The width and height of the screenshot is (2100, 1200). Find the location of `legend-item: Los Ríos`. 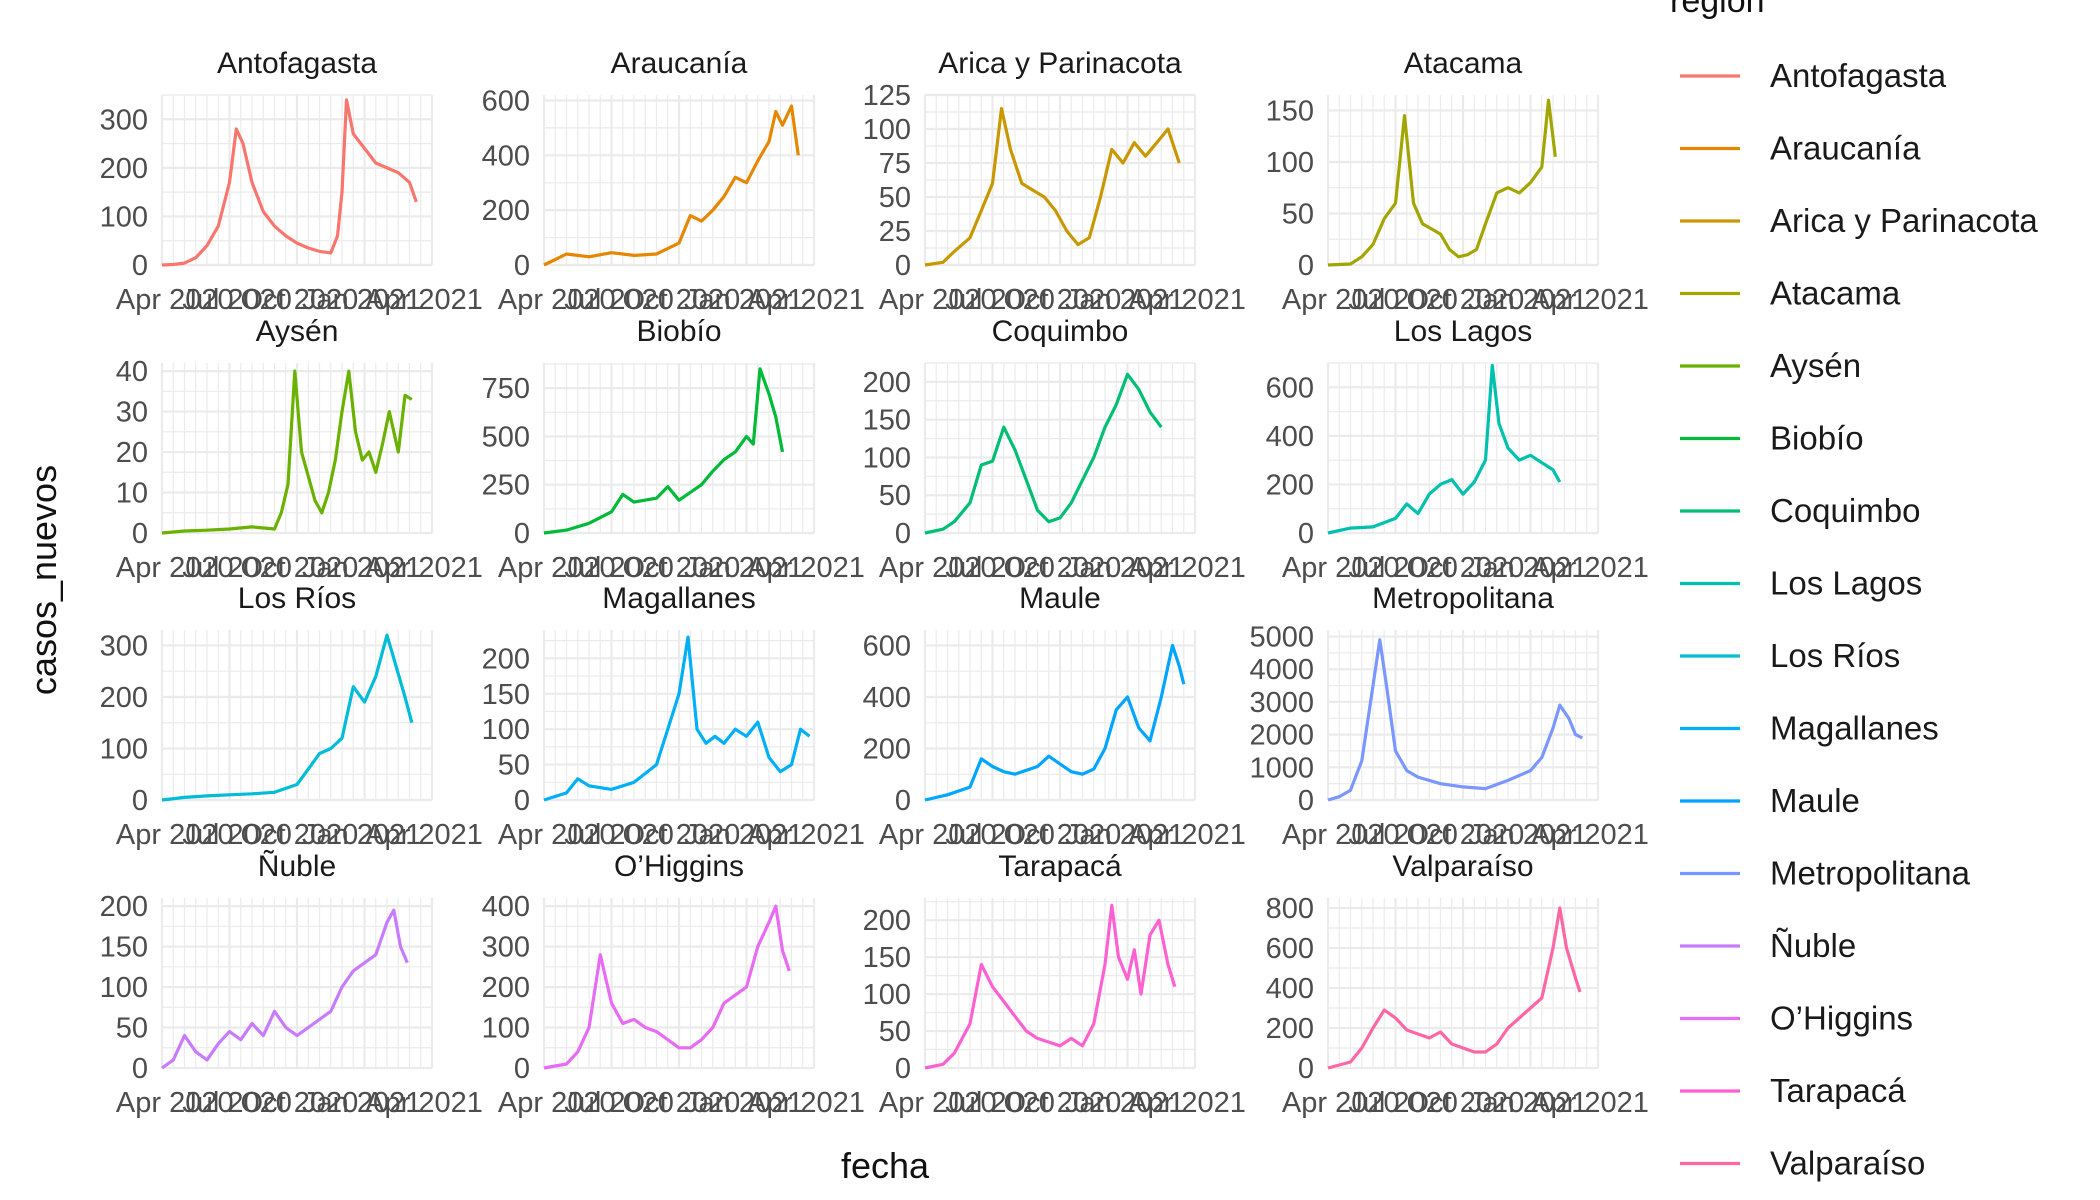

legend-item: Los Ríos is located at coordinates (1790, 655).